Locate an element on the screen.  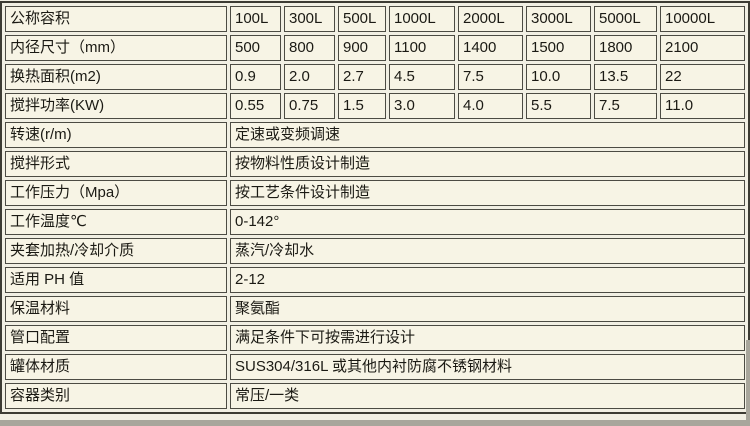
row-label: 搅拌功率(KW) is located at coordinates (116, 106).